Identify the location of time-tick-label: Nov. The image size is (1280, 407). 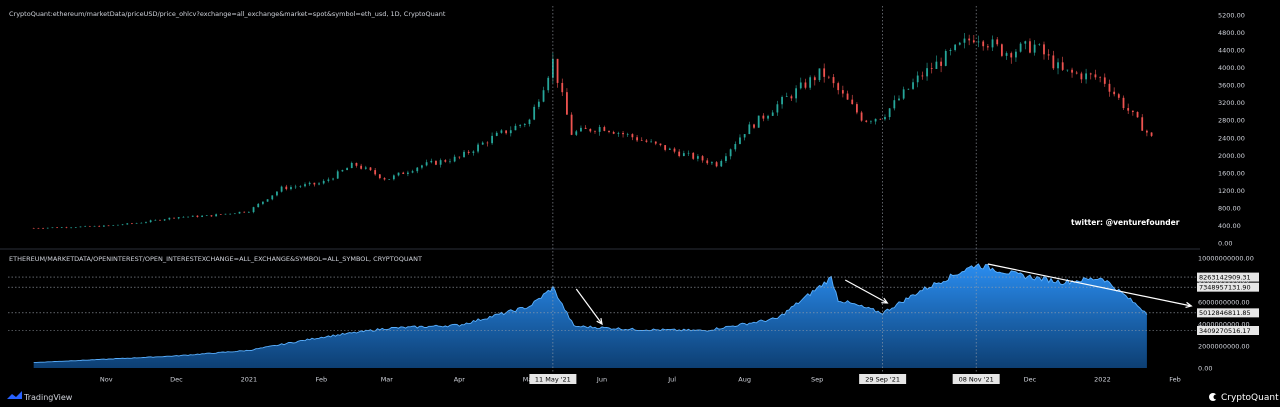
(106, 380).